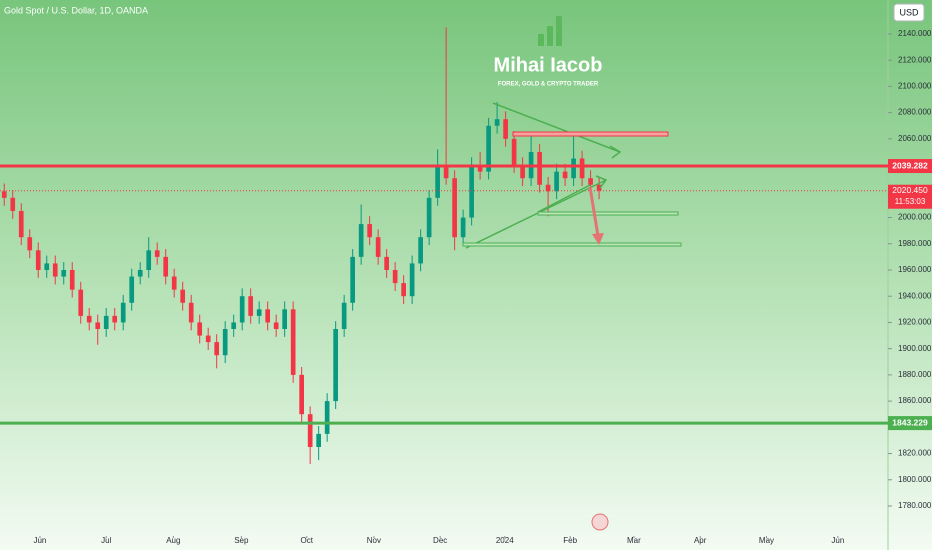 The width and height of the screenshot is (932, 550). What do you see at coordinates (910, 165) in the screenshot?
I see `level-label: 2039.282` at bounding box center [910, 165].